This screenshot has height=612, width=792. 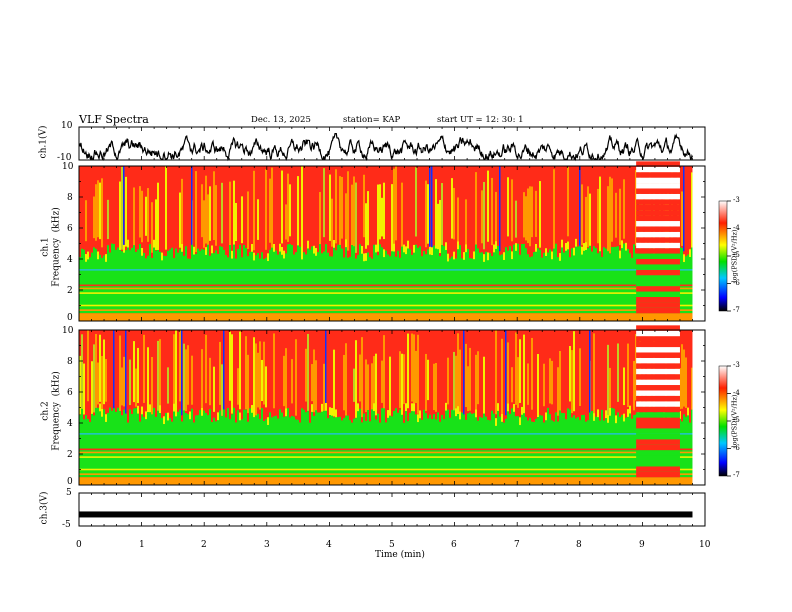 What do you see at coordinates (736, 448) in the screenshot?
I see `cb2-tick-m6: -6` at bounding box center [736, 448].